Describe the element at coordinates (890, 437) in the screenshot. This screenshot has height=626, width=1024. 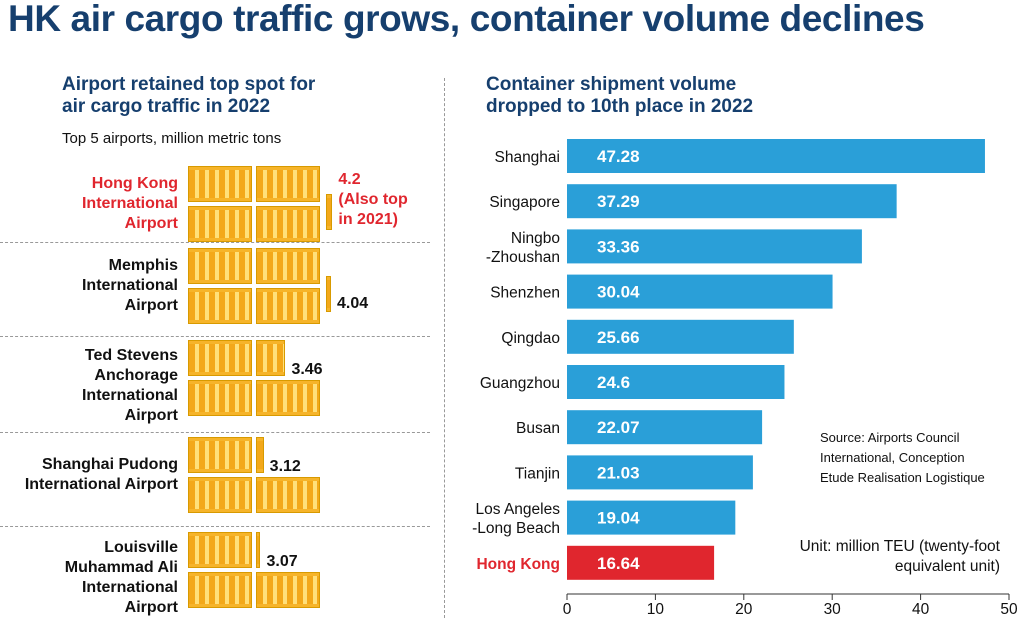
I see `source-line-1: Source: Airports Council` at that location.